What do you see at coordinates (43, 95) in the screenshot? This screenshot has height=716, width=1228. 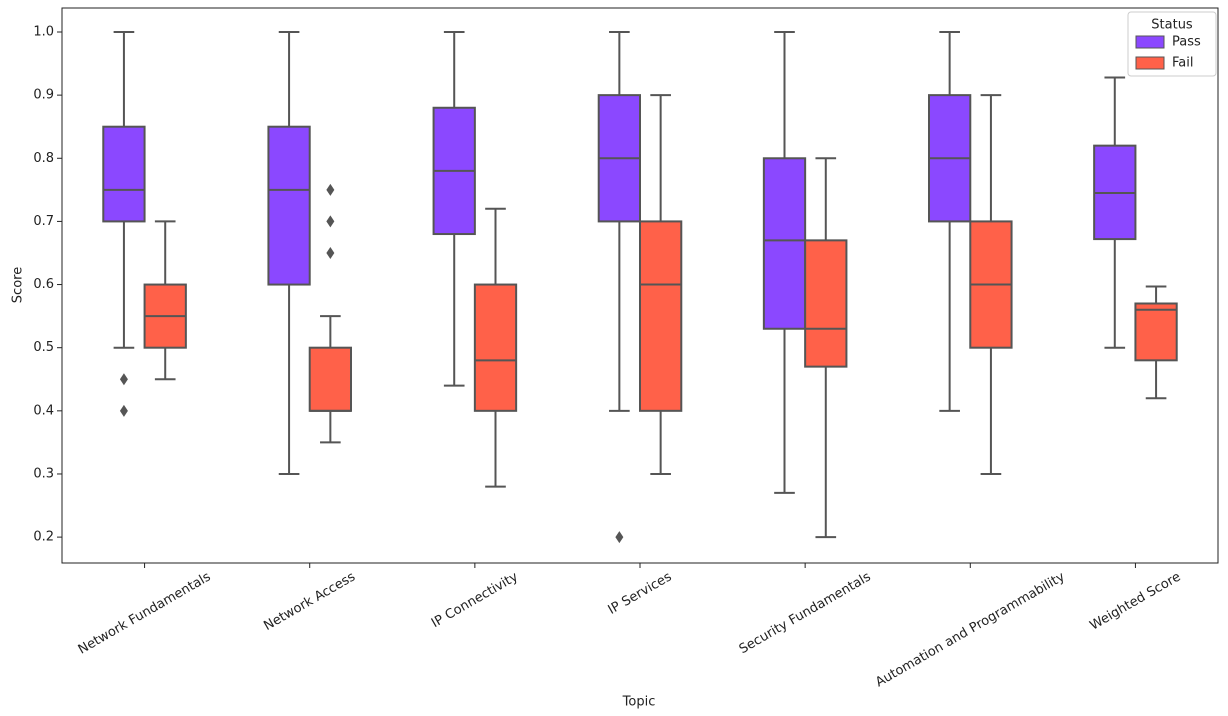 I see `y-tick-label: 0.9` at bounding box center [43, 95].